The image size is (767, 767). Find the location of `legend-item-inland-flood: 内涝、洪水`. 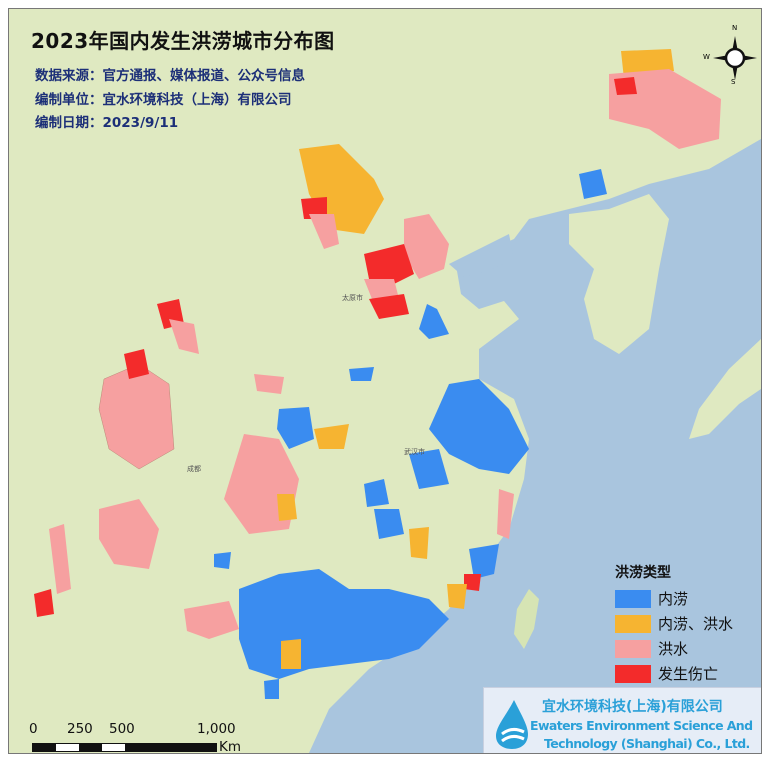

legend-item-inland-flood: 内涝、洪水 is located at coordinates (674, 623).